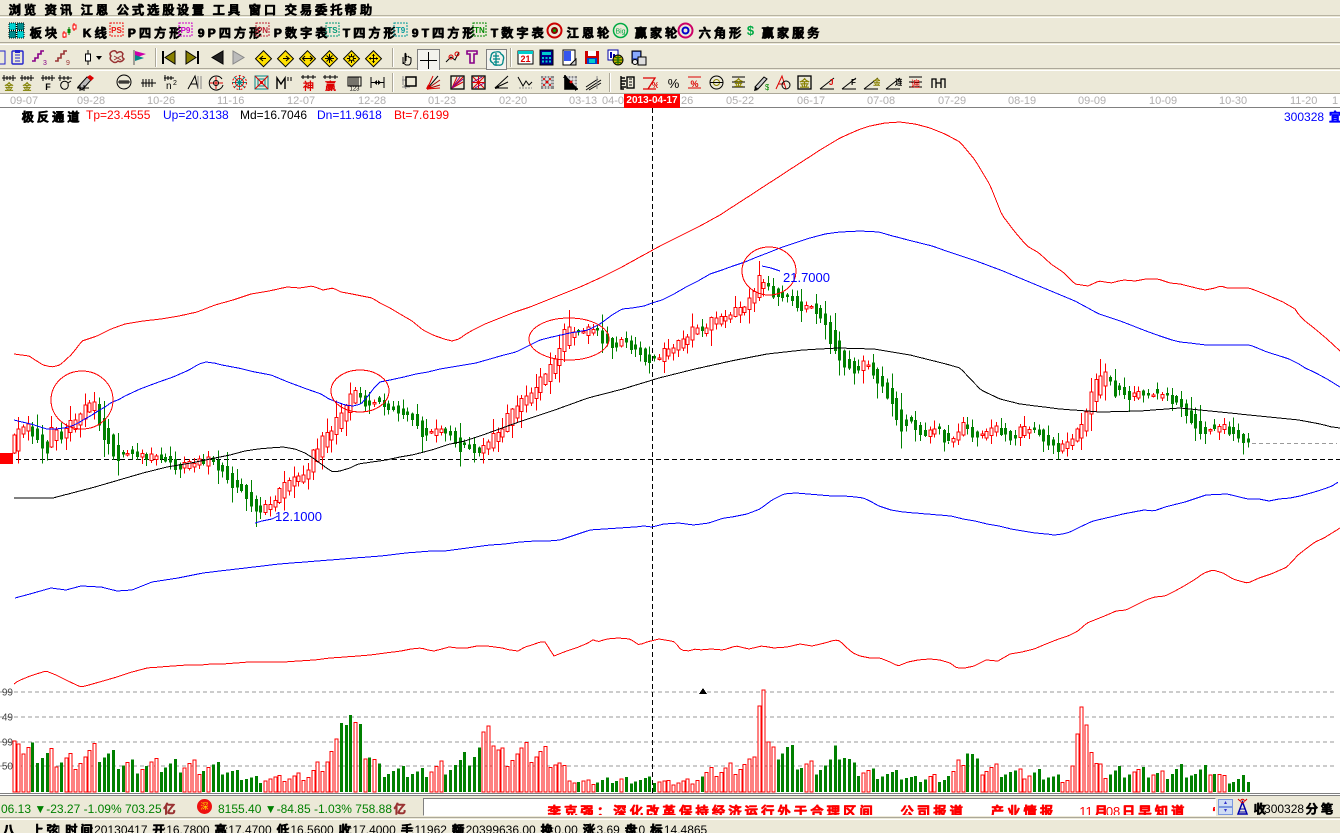  What do you see at coordinates (806, 277) in the screenshot?
I see `svg-text: 21.7000` at bounding box center [806, 277].